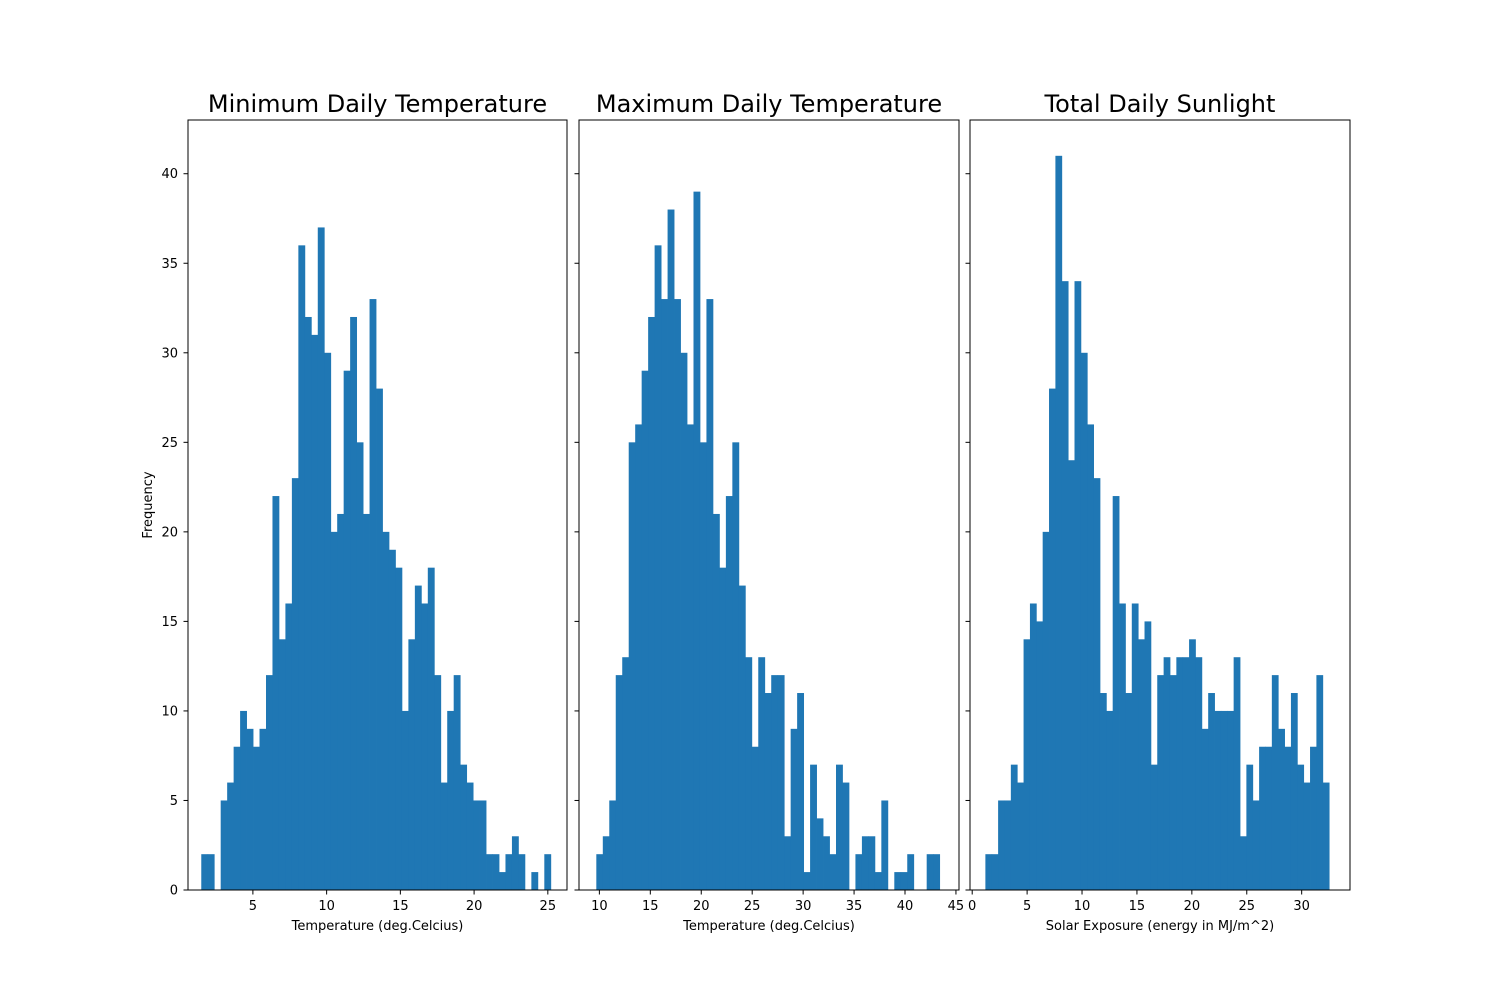 The image size is (1500, 1000). Describe the element at coordinates (174, 801) in the screenshot. I see `min-temp-y-tick-label: 5` at that location.